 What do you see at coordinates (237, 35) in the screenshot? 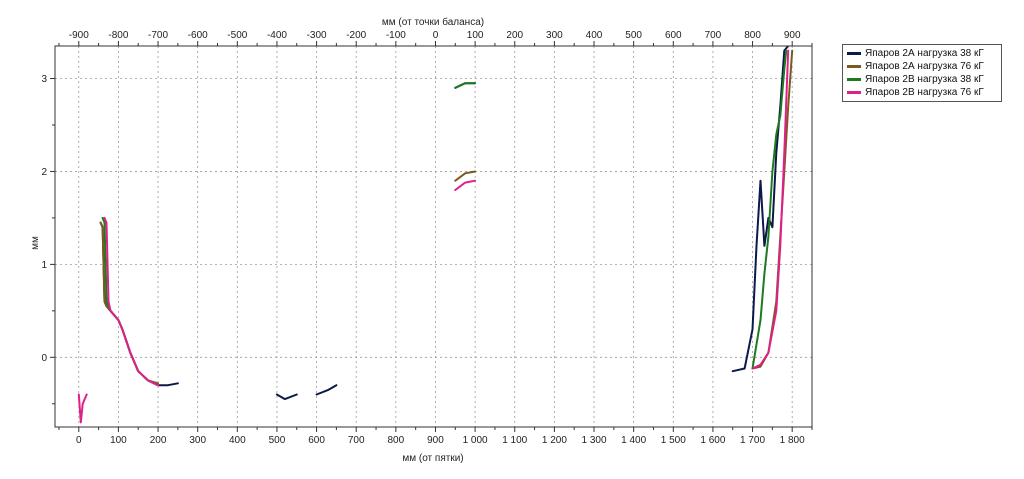
I see `top-tick-label: -500` at bounding box center [237, 35].